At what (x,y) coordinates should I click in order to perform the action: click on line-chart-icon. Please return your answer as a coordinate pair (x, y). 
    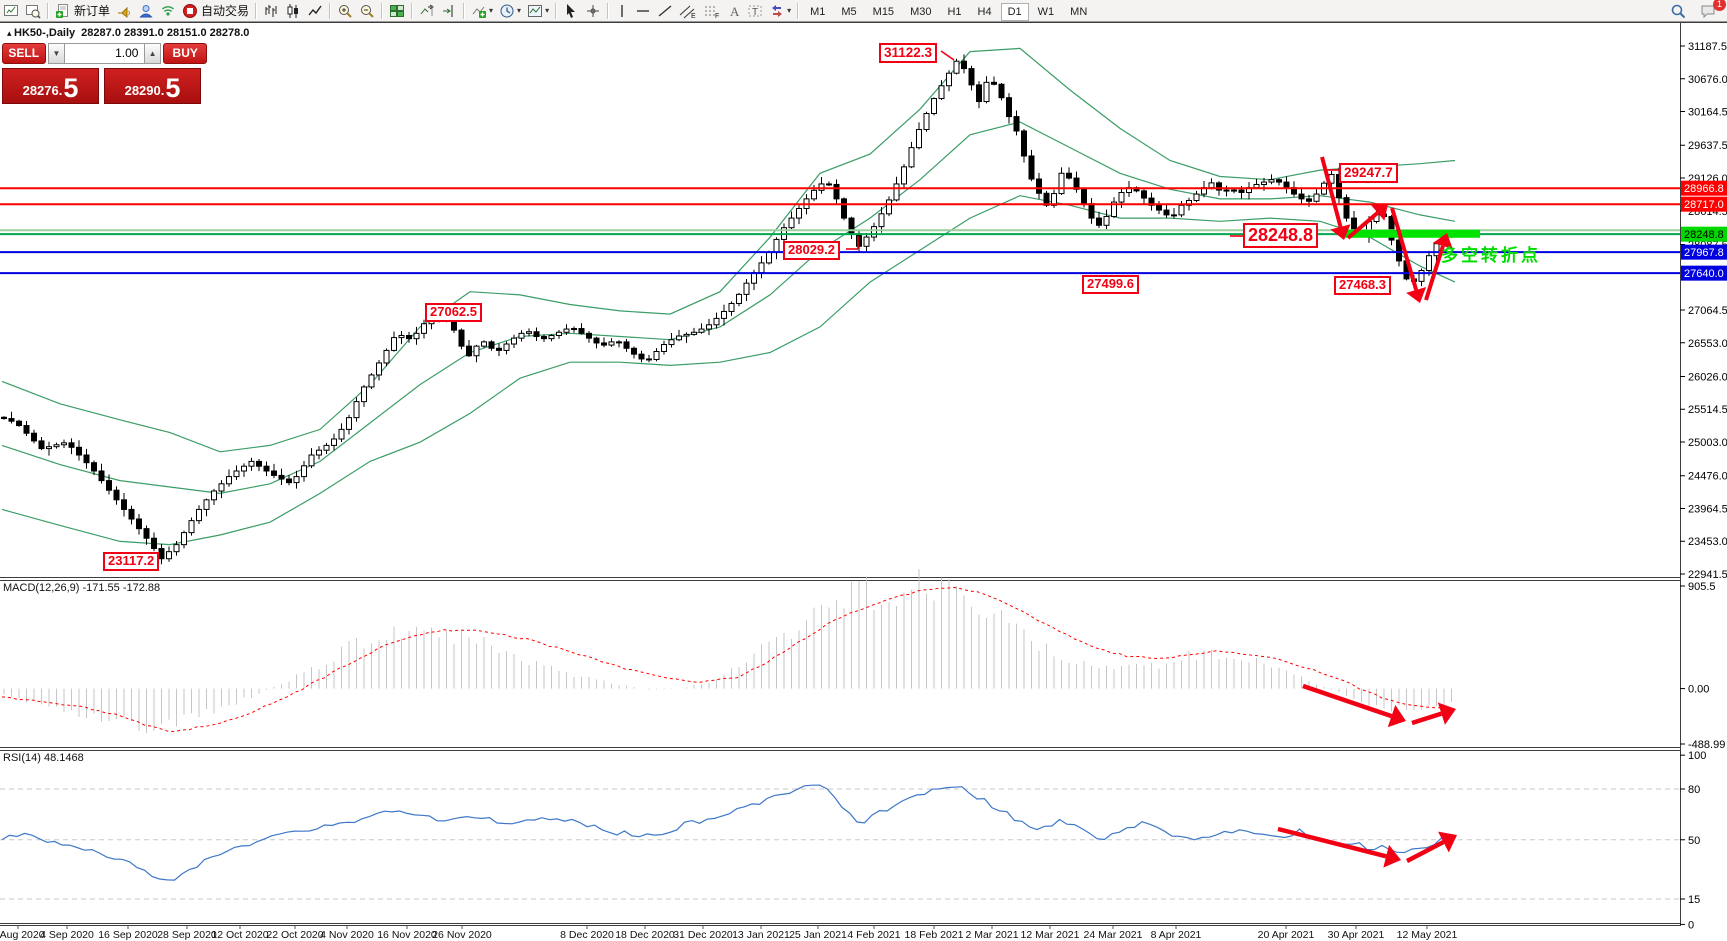
    Looking at the image, I should click on (315, 11).